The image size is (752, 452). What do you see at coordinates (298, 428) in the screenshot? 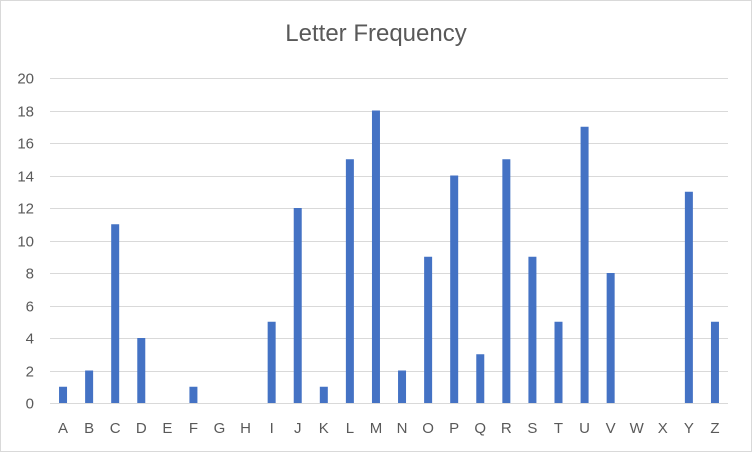
I see `x-tick-label: J` at bounding box center [298, 428].